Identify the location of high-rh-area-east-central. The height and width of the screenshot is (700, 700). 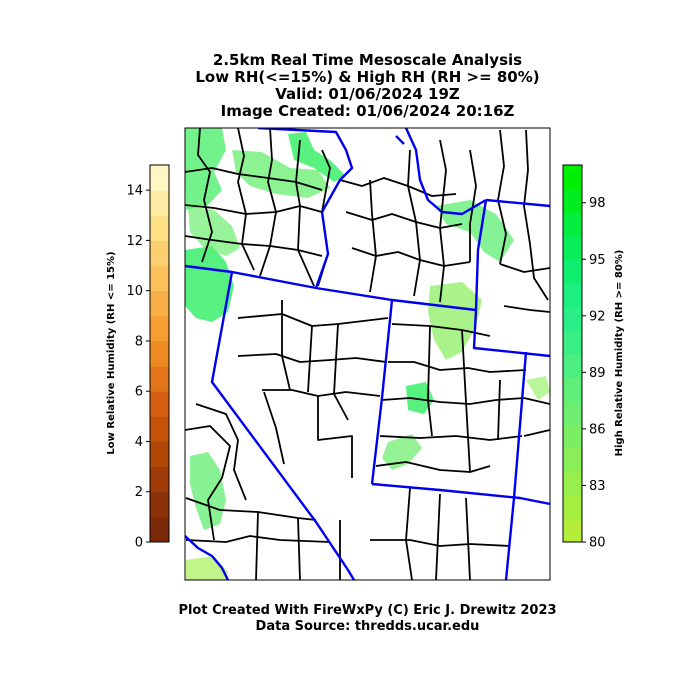
(455, 321).